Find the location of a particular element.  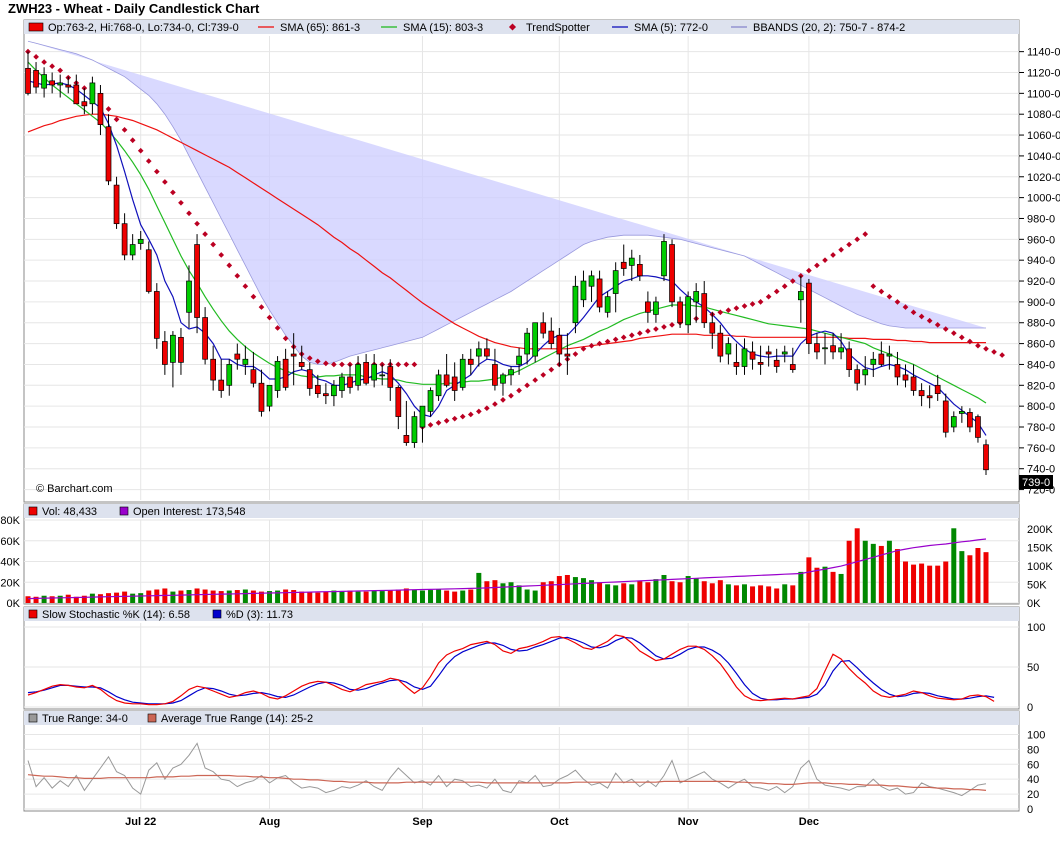

price-tick-label: 1140-0 is located at coordinates (1043, 53).